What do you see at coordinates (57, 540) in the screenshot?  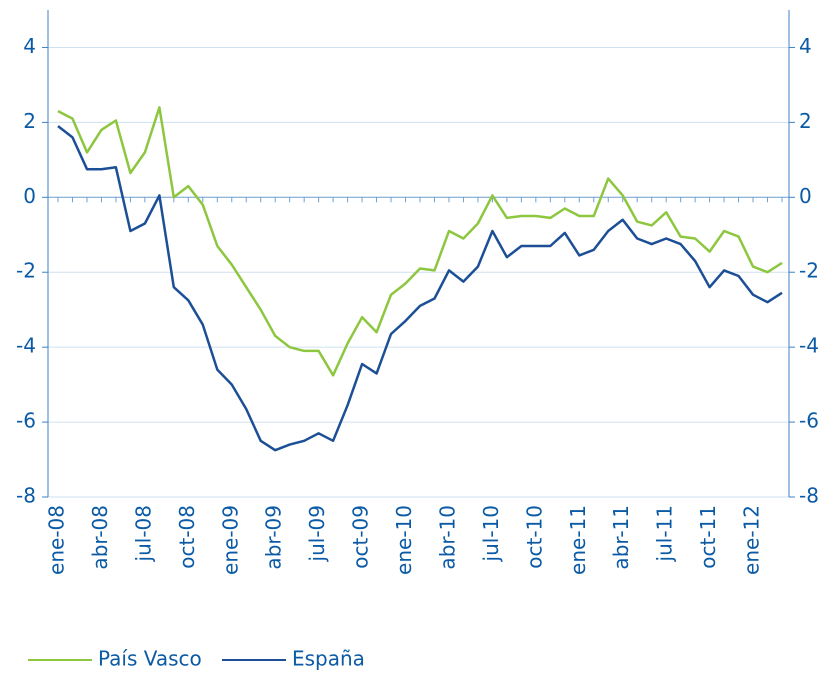 I see `x-tick-label: ene-08` at bounding box center [57, 540].